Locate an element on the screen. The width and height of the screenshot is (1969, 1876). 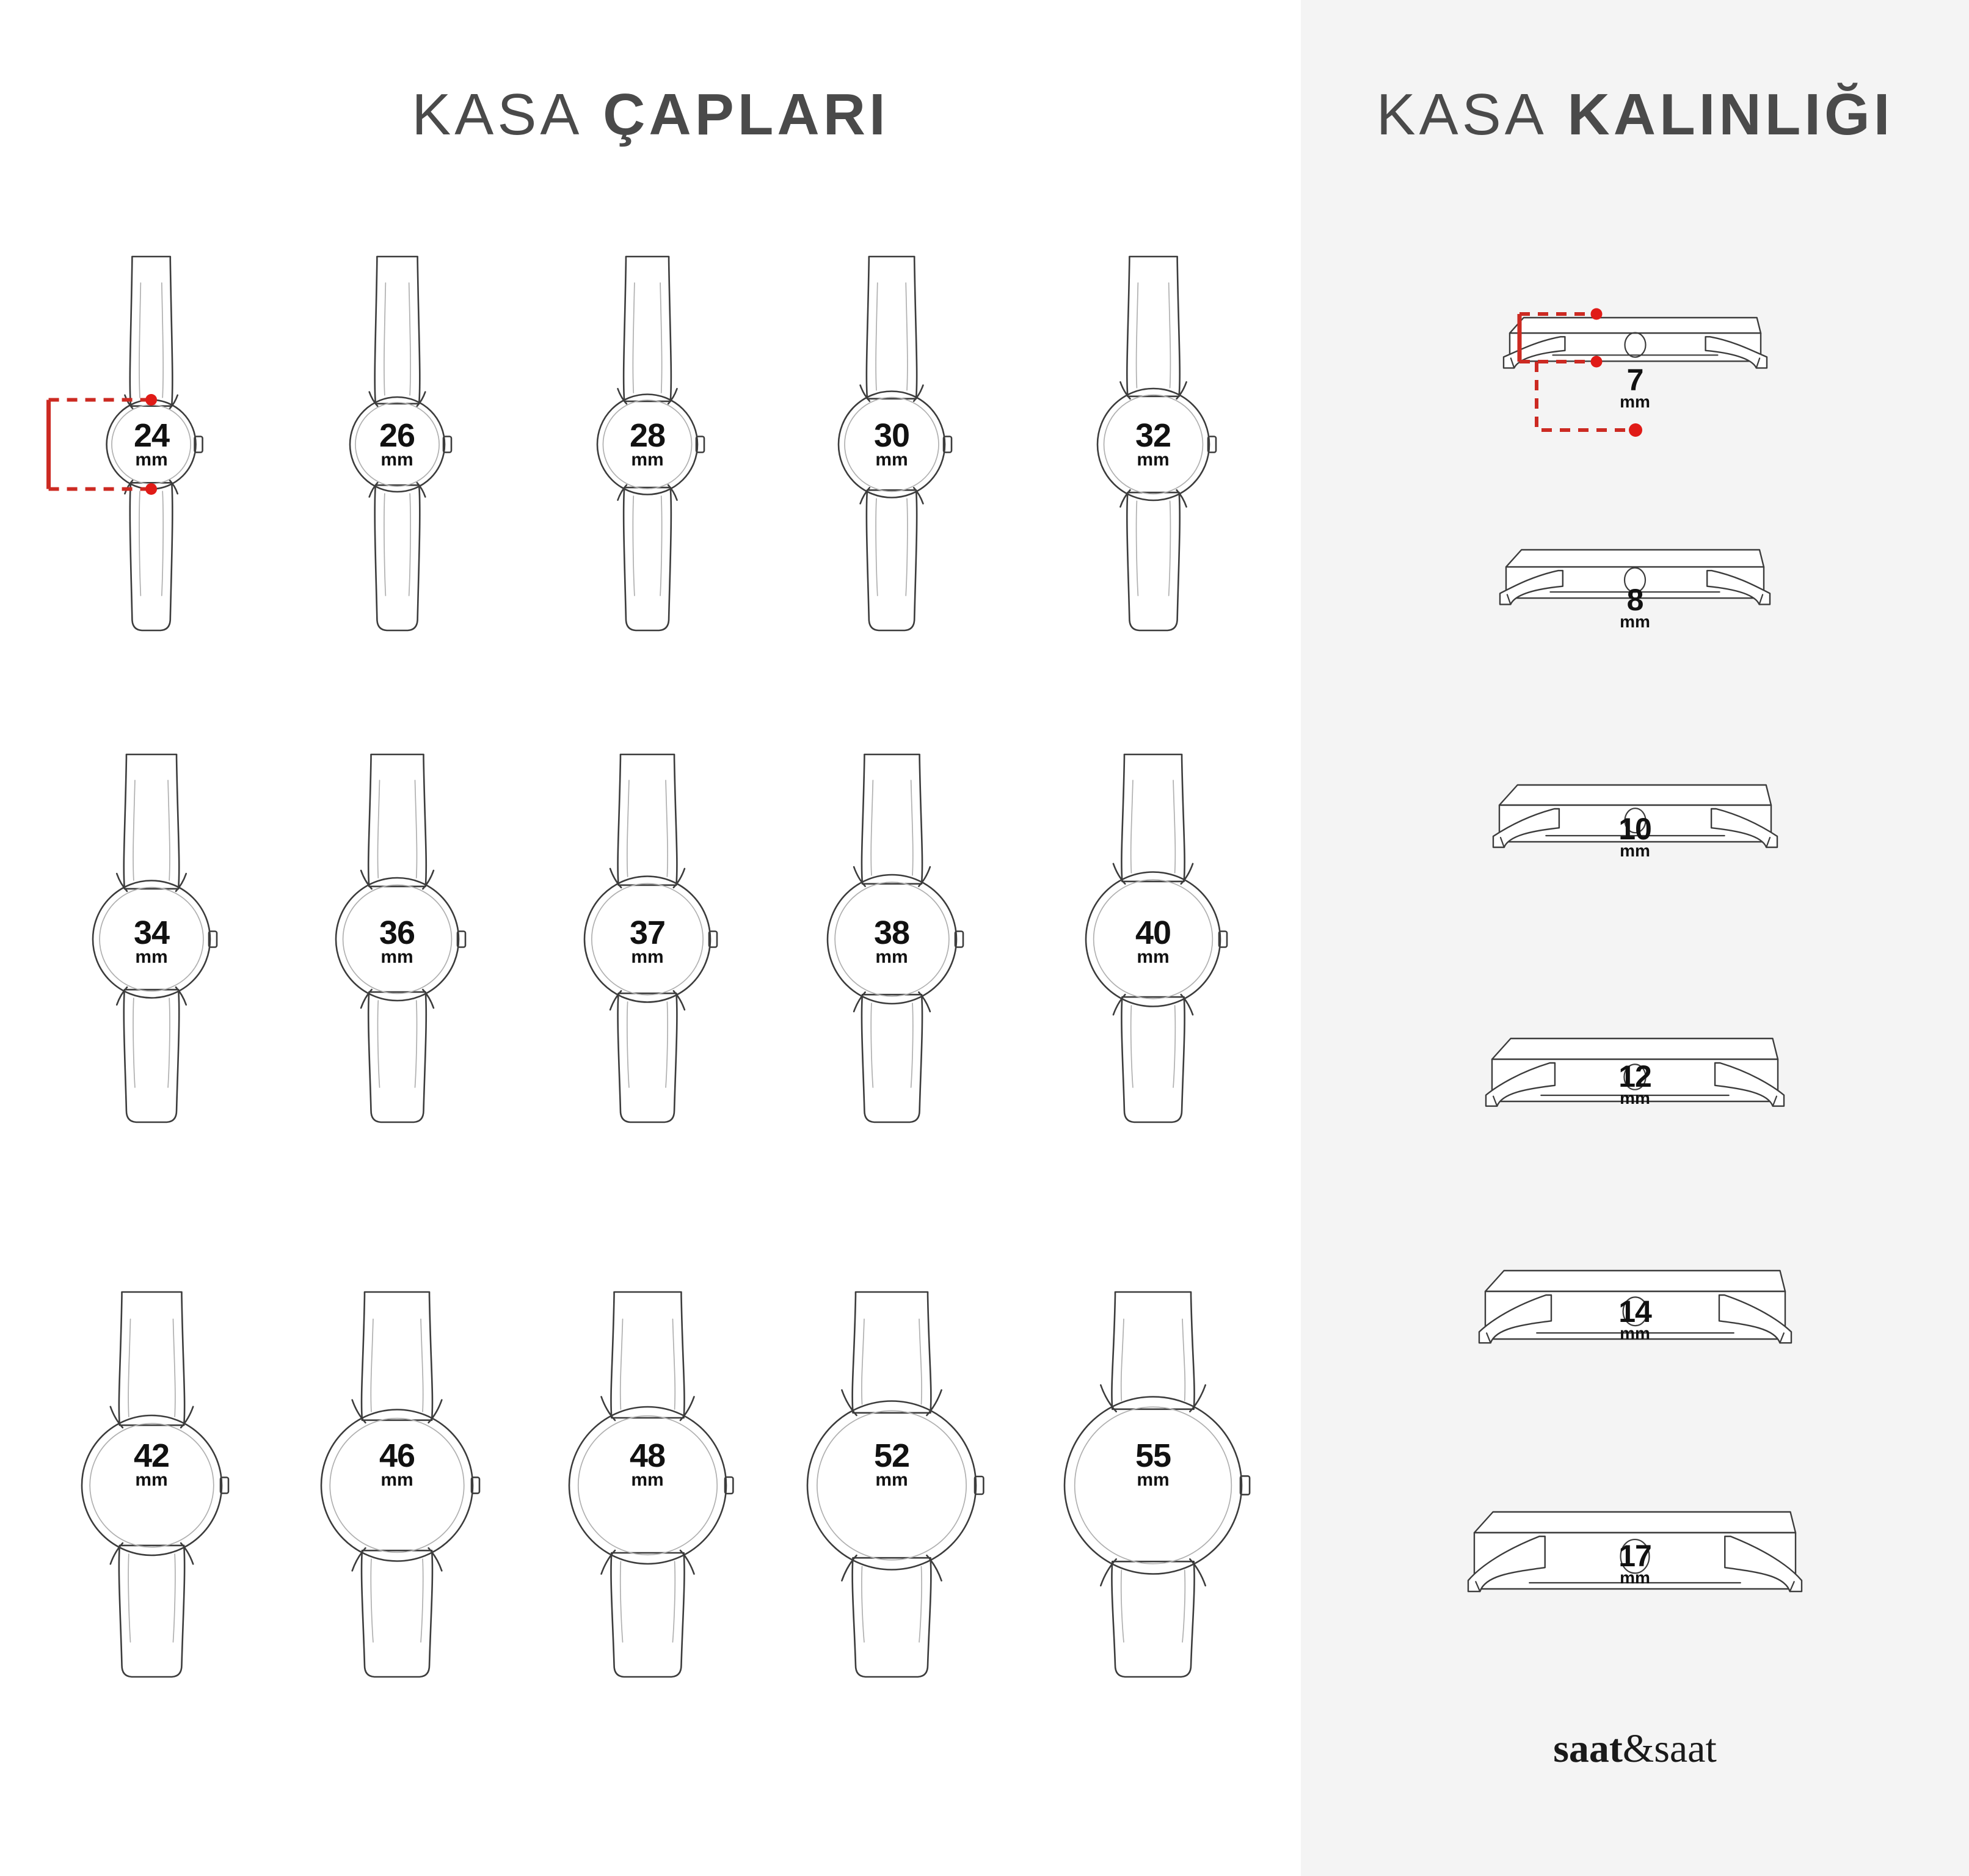
thickness-label-10: 10 mm is located at coordinates (1635, 836).